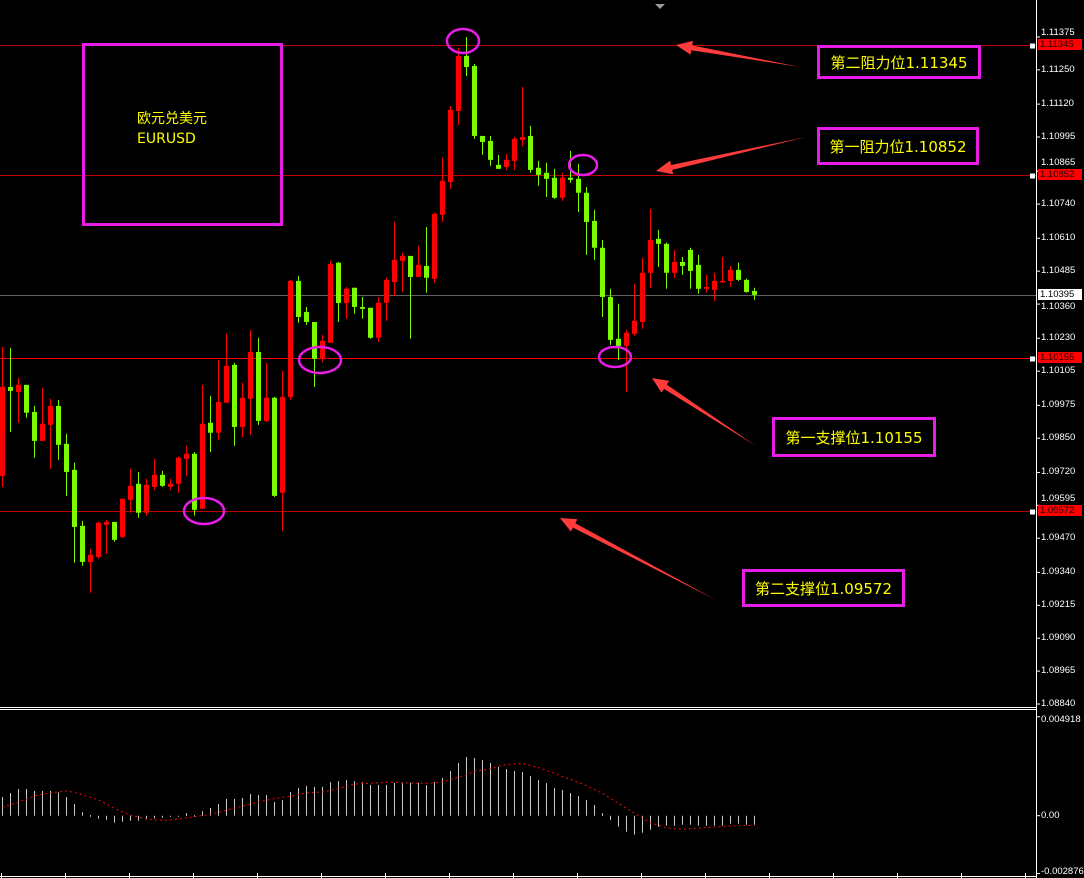 This screenshot has height=878, width=1084. What do you see at coordinates (1058, 472) in the screenshot?
I see `price-tick-label: 1.09720` at bounding box center [1058, 472].